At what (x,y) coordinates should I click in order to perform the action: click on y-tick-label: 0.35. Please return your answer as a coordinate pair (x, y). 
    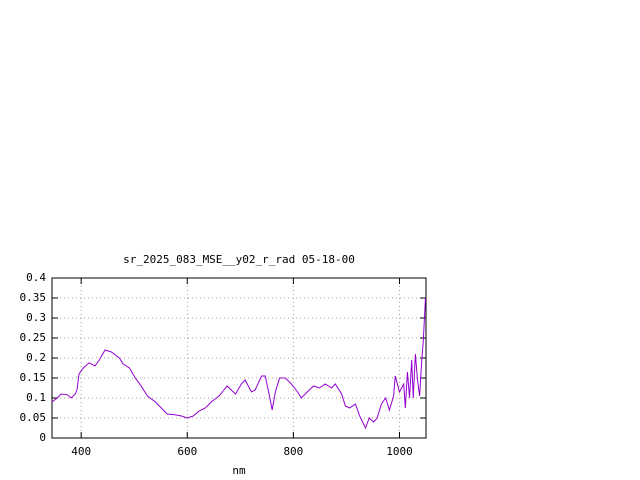
    Looking at the image, I should click on (33, 297).